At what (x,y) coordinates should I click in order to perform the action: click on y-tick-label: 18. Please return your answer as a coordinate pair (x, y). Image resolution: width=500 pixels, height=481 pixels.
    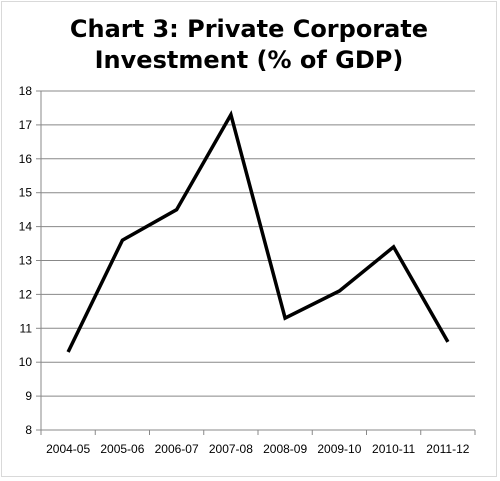
    Looking at the image, I should click on (26, 91).